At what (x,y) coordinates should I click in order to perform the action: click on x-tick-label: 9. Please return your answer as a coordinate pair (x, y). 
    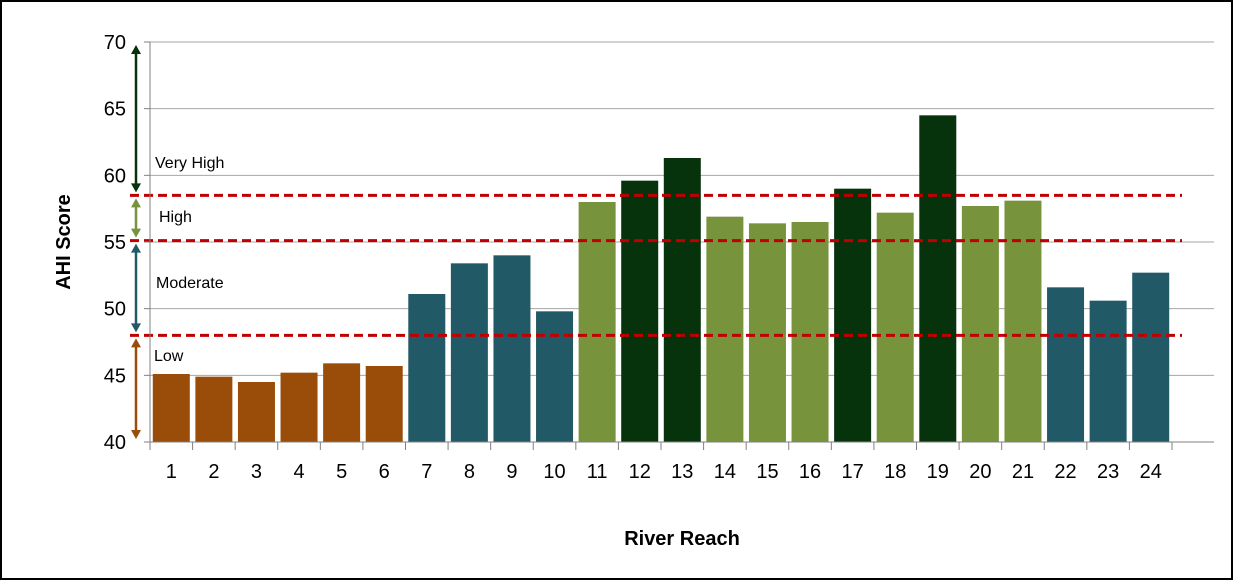
    Looking at the image, I should click on (511, 472).